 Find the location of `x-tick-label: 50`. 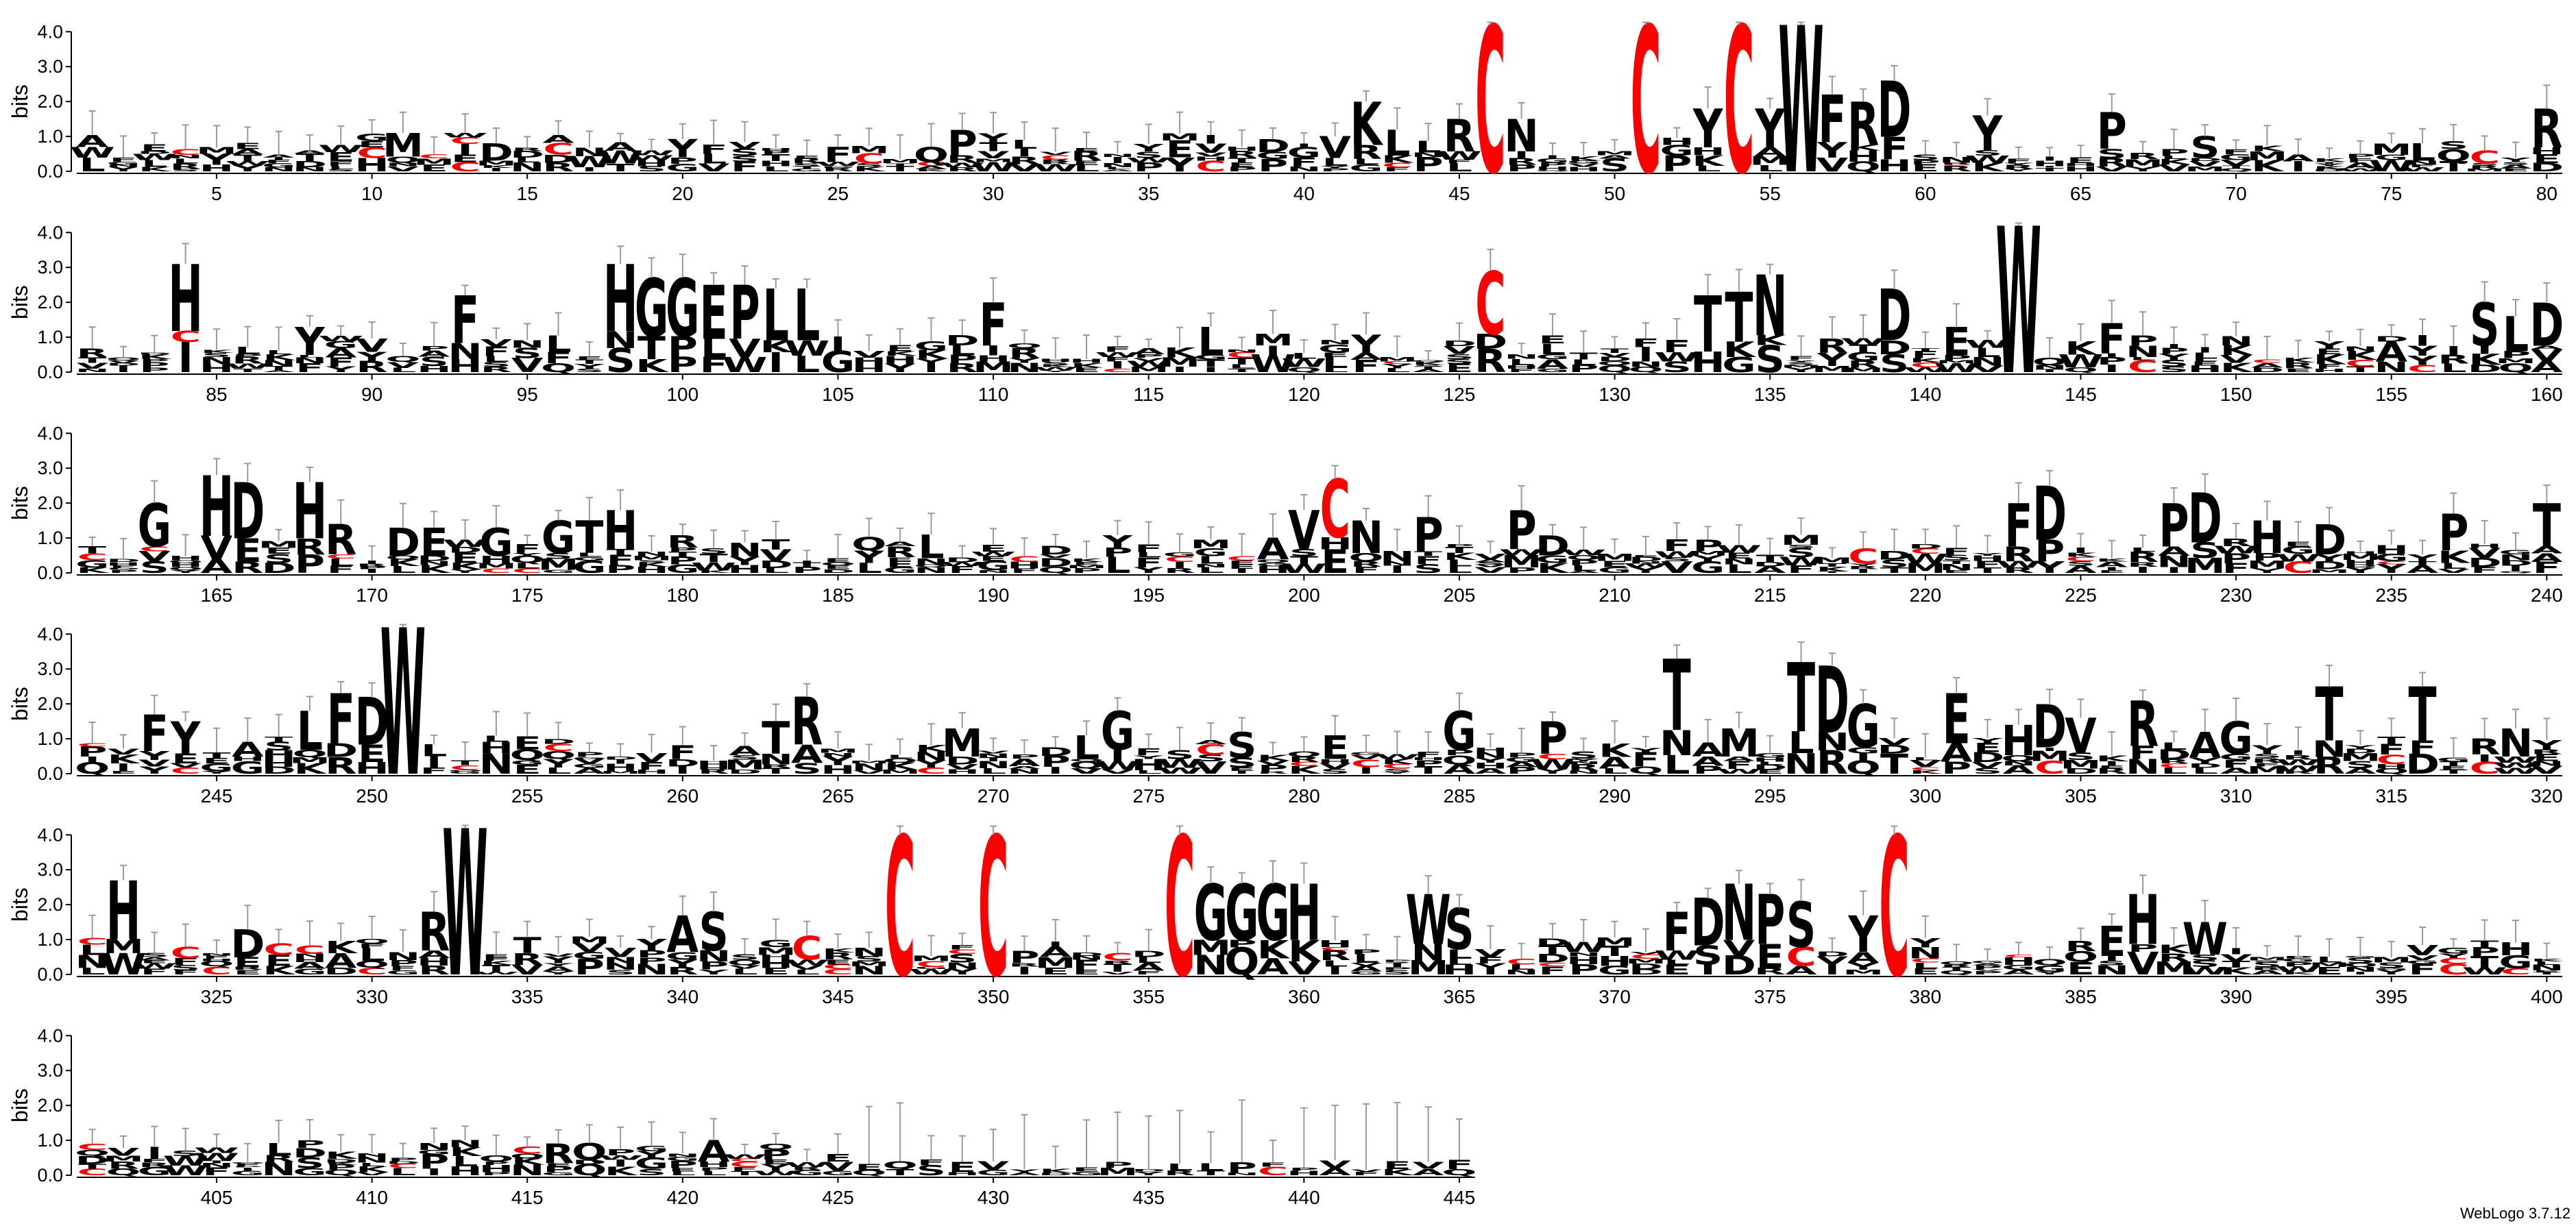

x-tick-label: 50 is located at coordinates (1614, 193).